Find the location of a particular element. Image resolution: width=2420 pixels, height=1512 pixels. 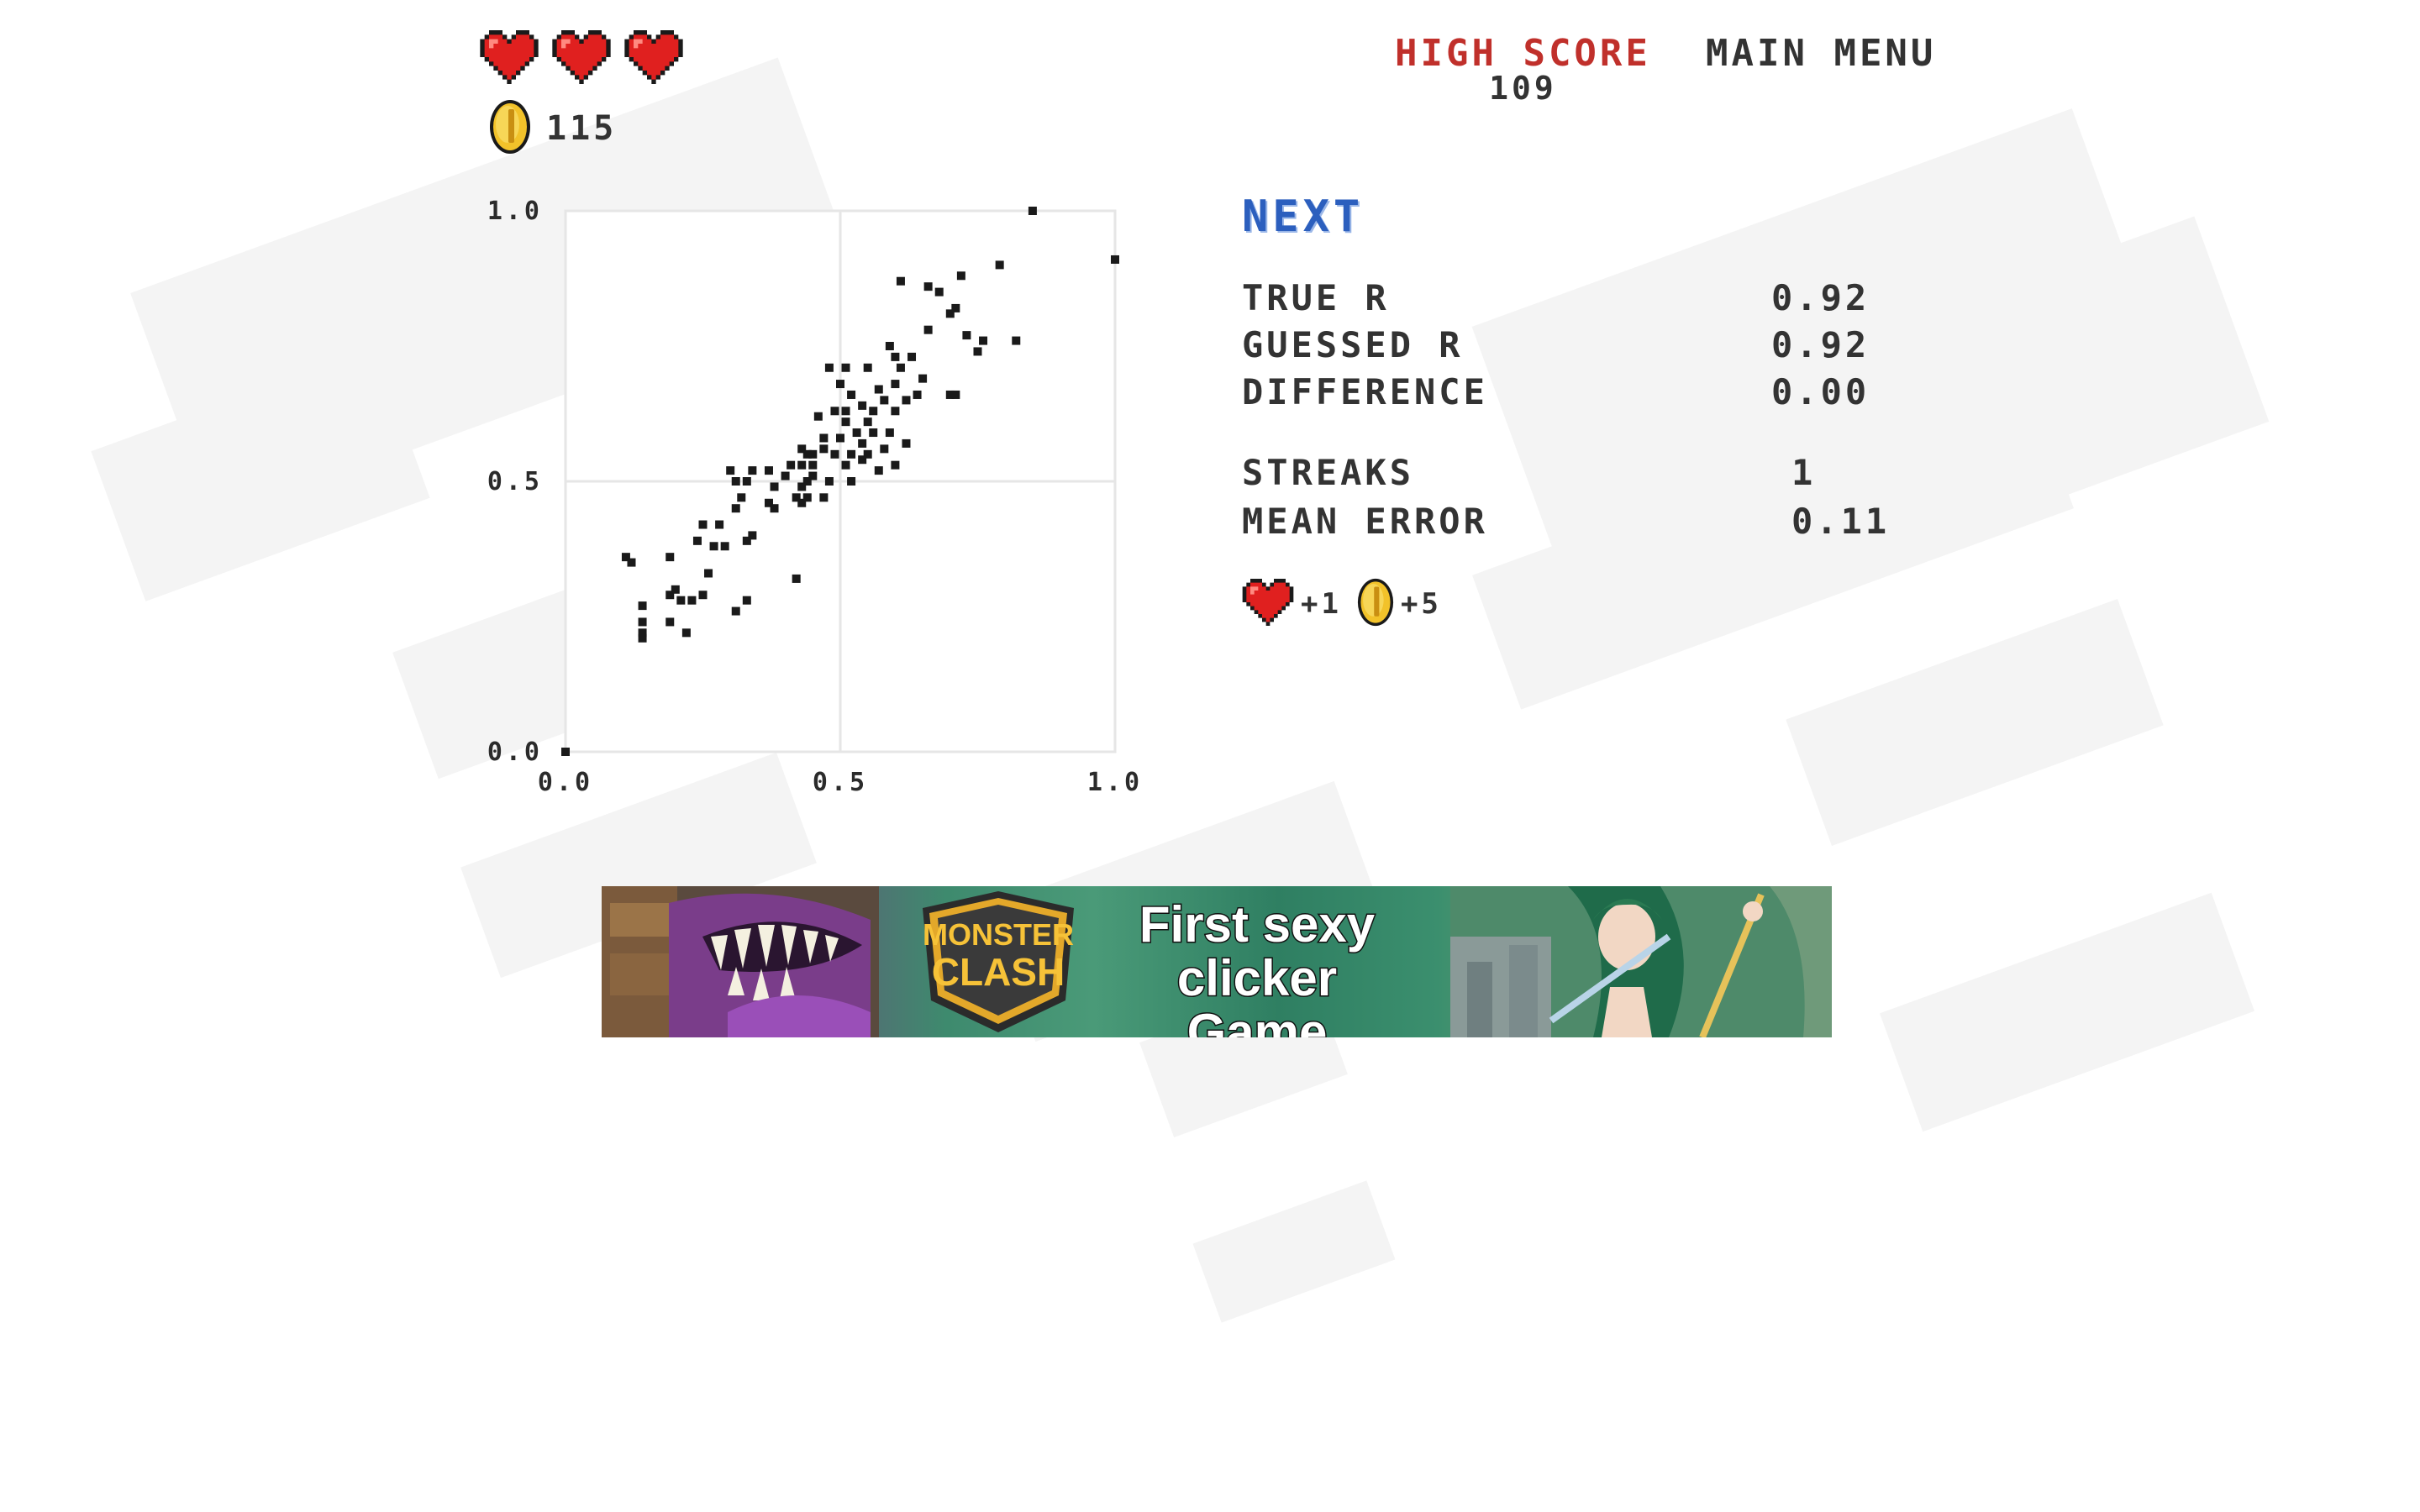

high-score-label: HIGH SCORE is located at coordinates (1523, 53).